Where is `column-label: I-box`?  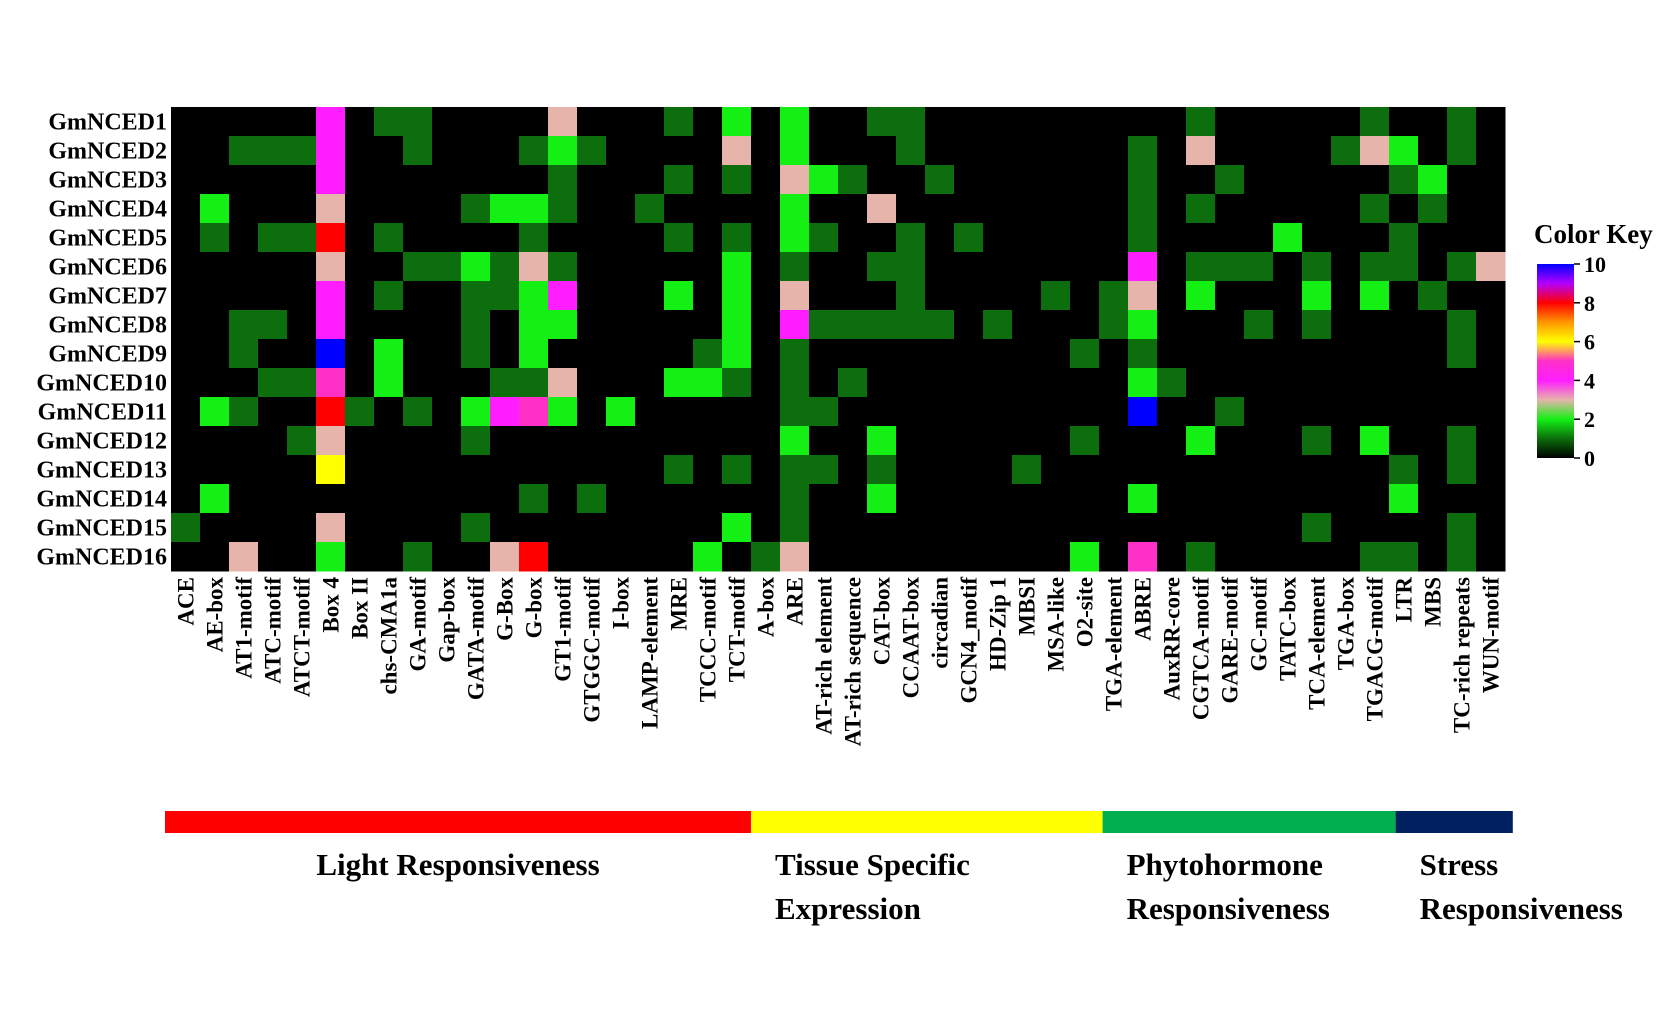 column-label: I-box is located at coordinates (621, 603).